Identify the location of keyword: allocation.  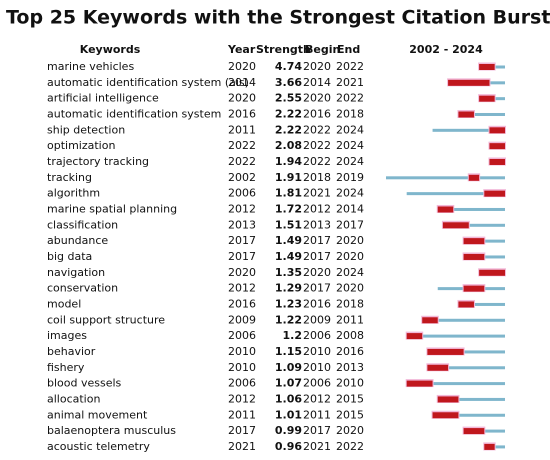
(73, 398).